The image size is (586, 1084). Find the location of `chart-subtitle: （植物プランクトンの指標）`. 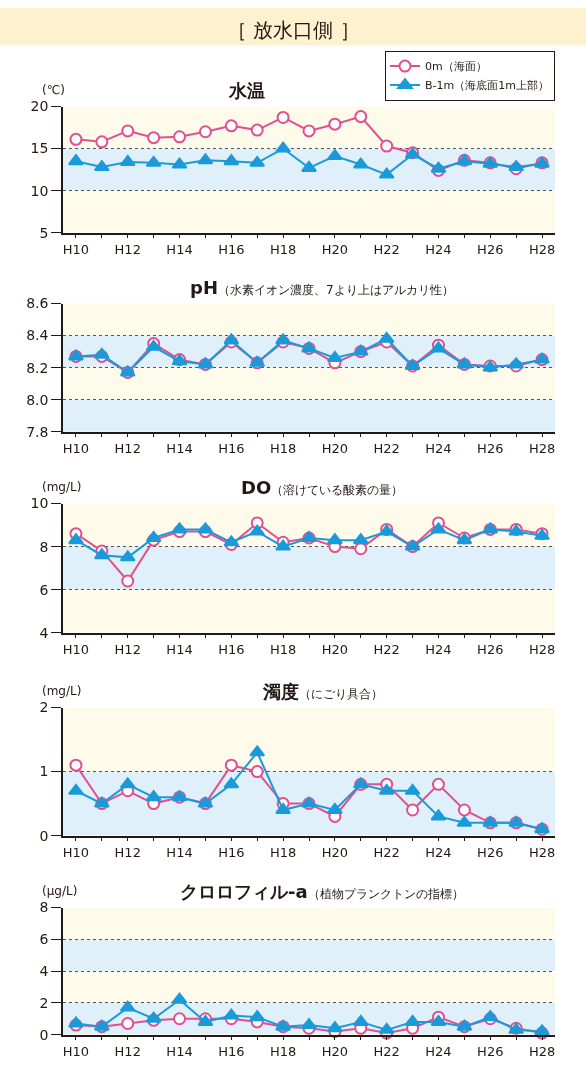

chart-subtitle: （植物プランクトンの指標） is located at coordinates (385, 894).